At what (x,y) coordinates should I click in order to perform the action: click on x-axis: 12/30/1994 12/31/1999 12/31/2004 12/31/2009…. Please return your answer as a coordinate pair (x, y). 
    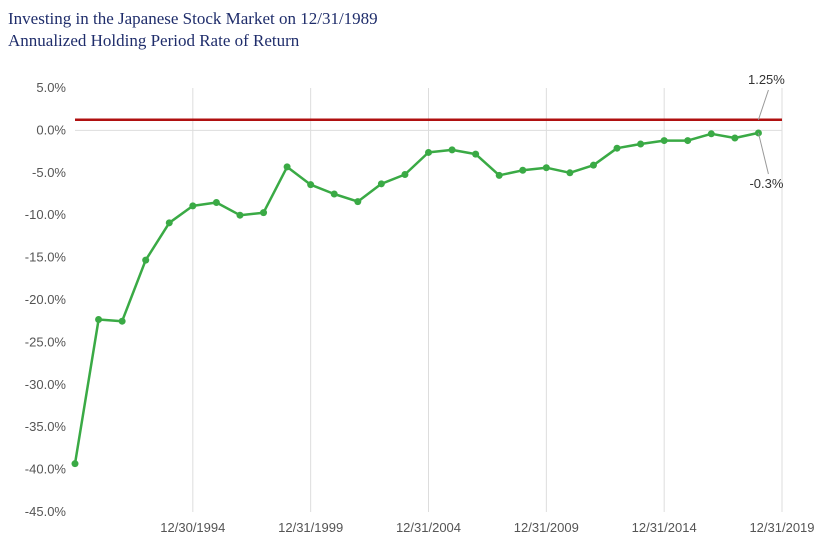
    Looking at the image, I should click on (487, 527).